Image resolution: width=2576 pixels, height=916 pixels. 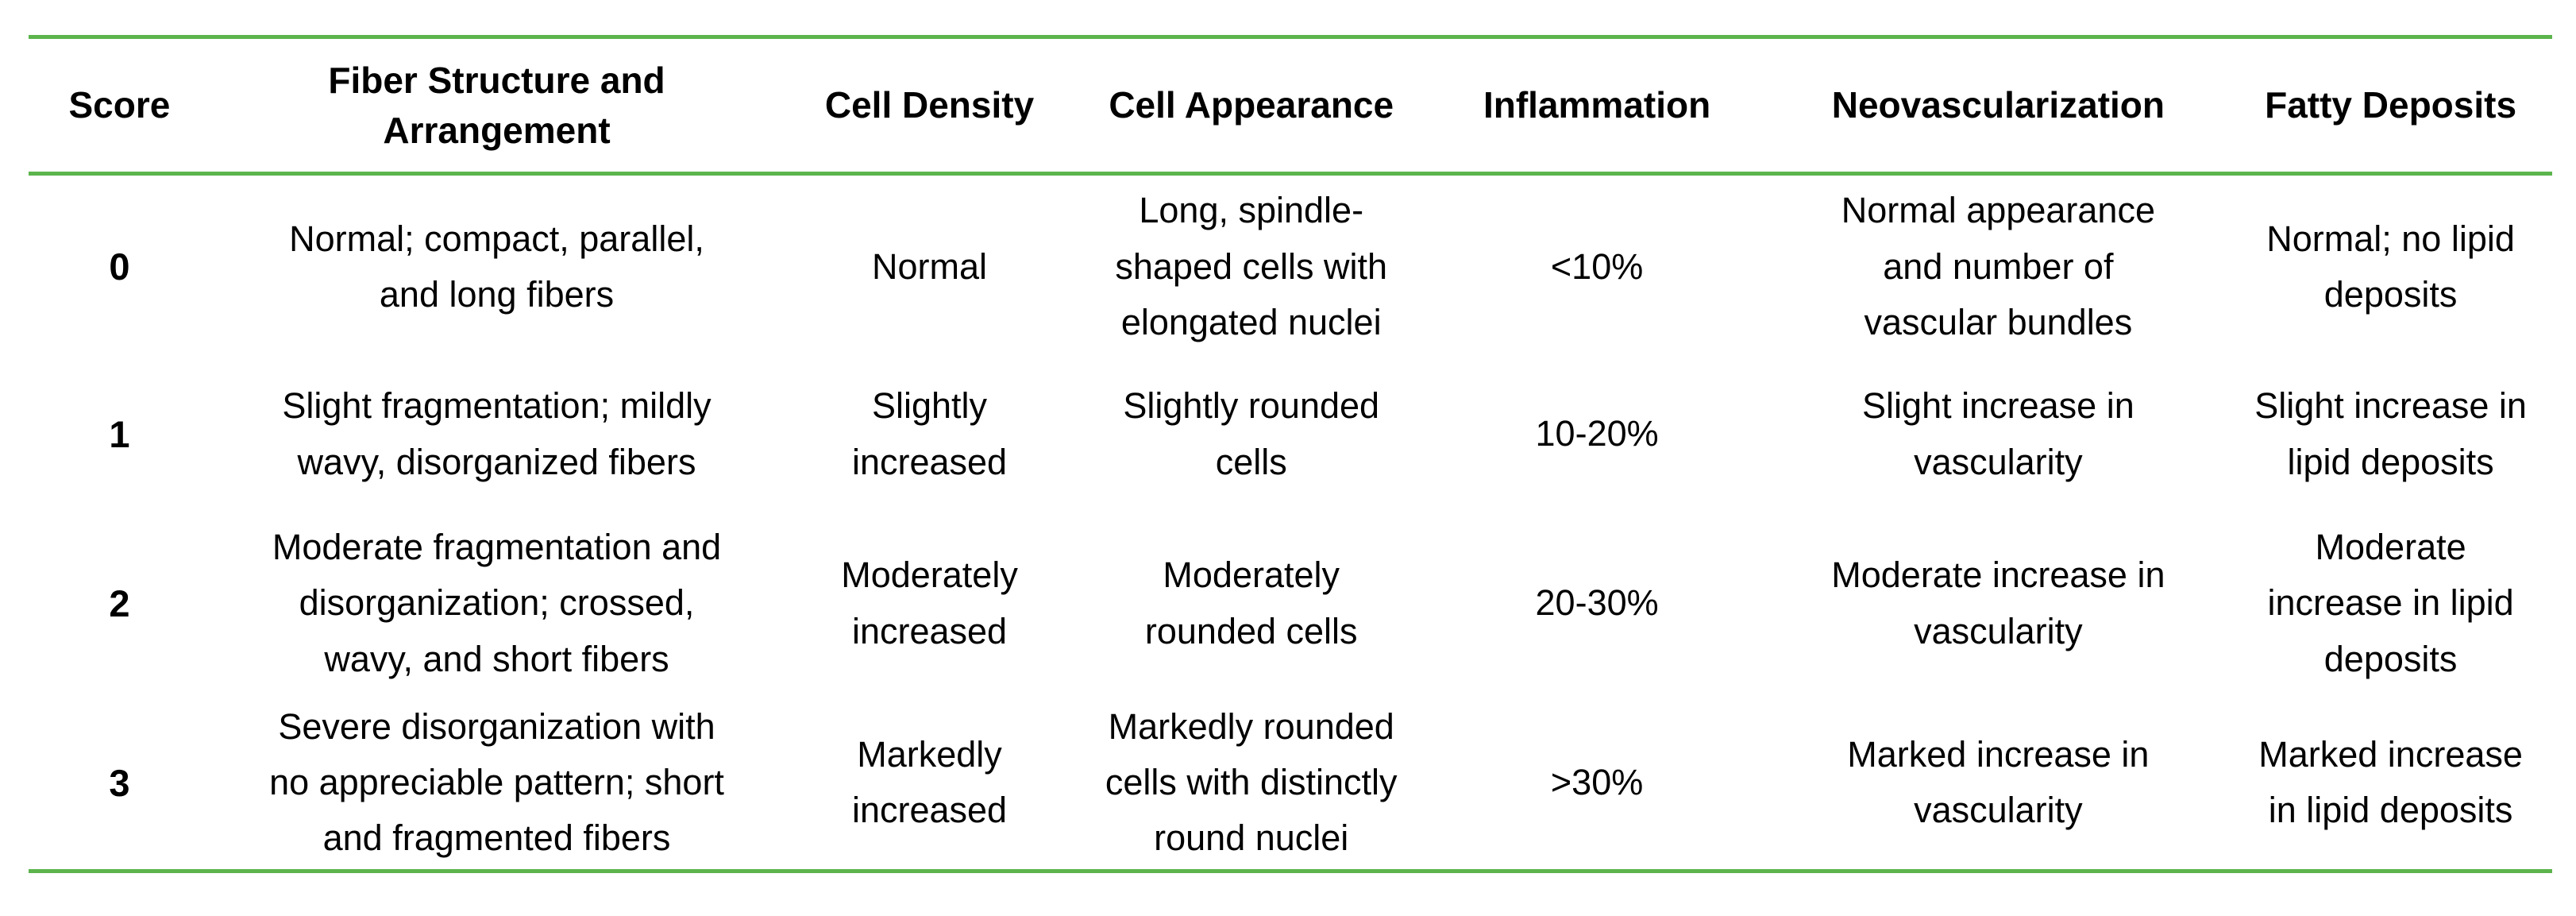 What do you see at coordinates (929, 782) in the screenshot?
I see `cell-cell-density: Markedly increased` at bounding box center [929, 782].